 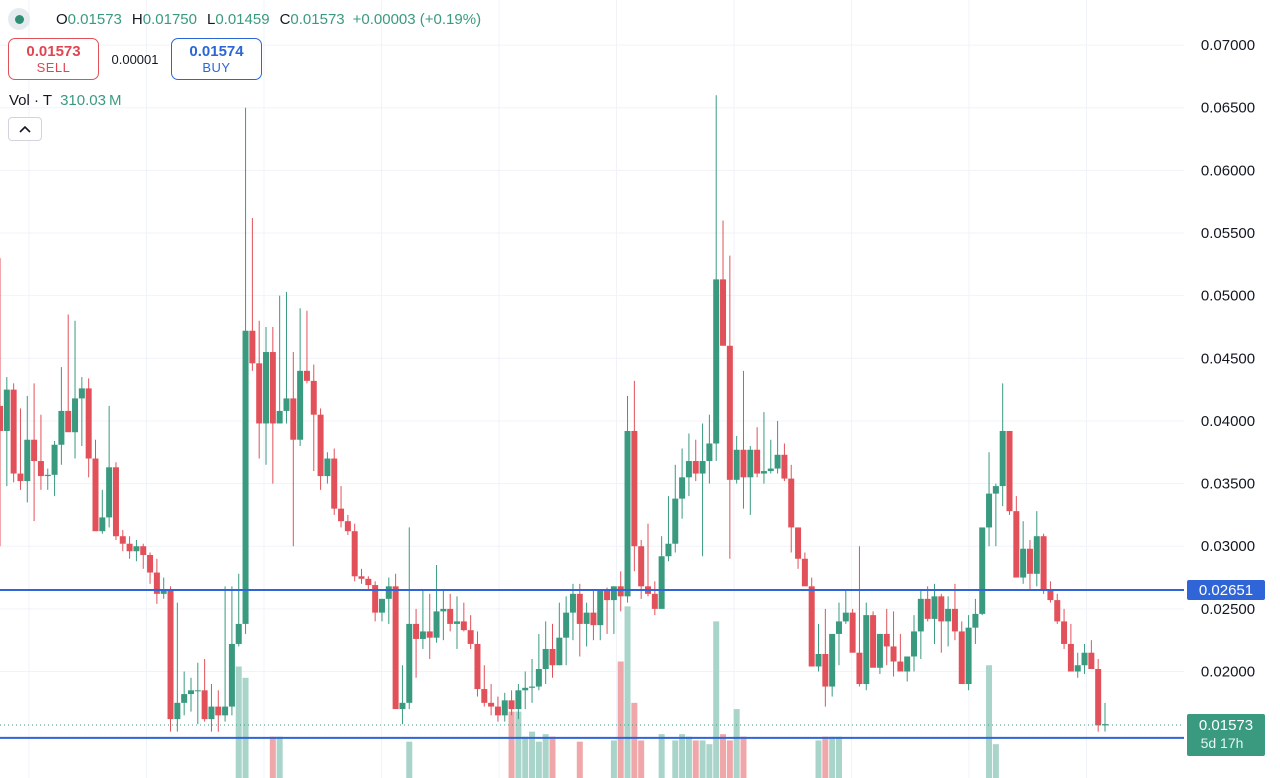 What do you see at coordinates (19, 19) in the screenshot?
I see `symbol-status-icon` at bounding box center [19, 19].